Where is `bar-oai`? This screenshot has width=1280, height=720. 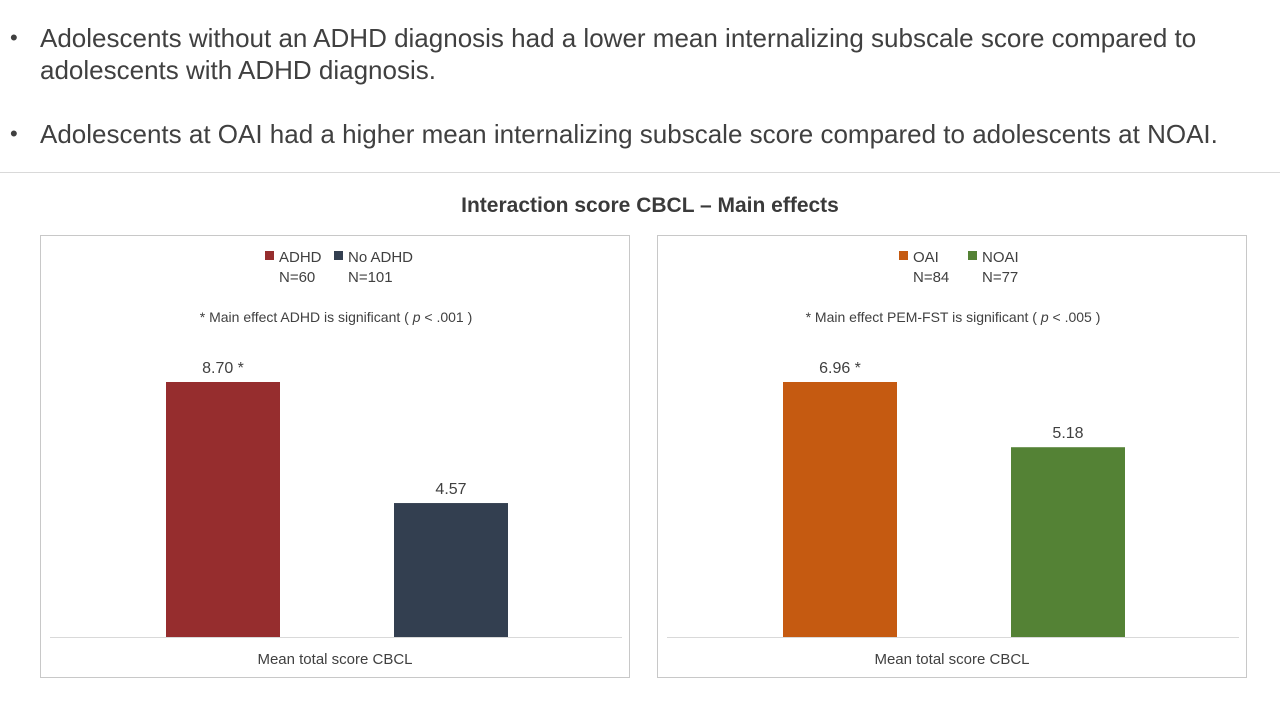
bar-oai is located at coordinates (840, 509).